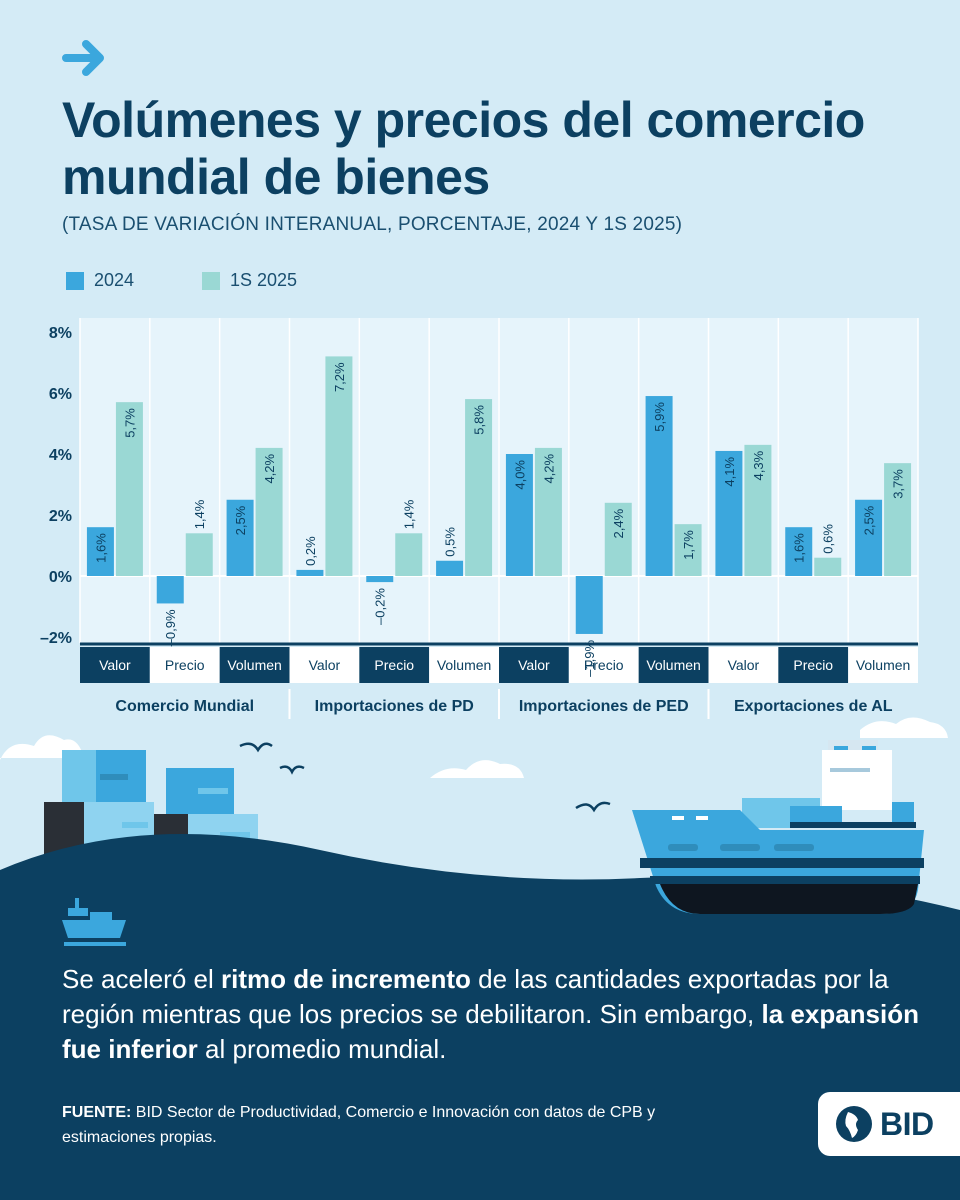  What do you see at coordinates (310, 551) in the screenshot?
I see `data-label: 0,2%` at bounding box center [310, 551].